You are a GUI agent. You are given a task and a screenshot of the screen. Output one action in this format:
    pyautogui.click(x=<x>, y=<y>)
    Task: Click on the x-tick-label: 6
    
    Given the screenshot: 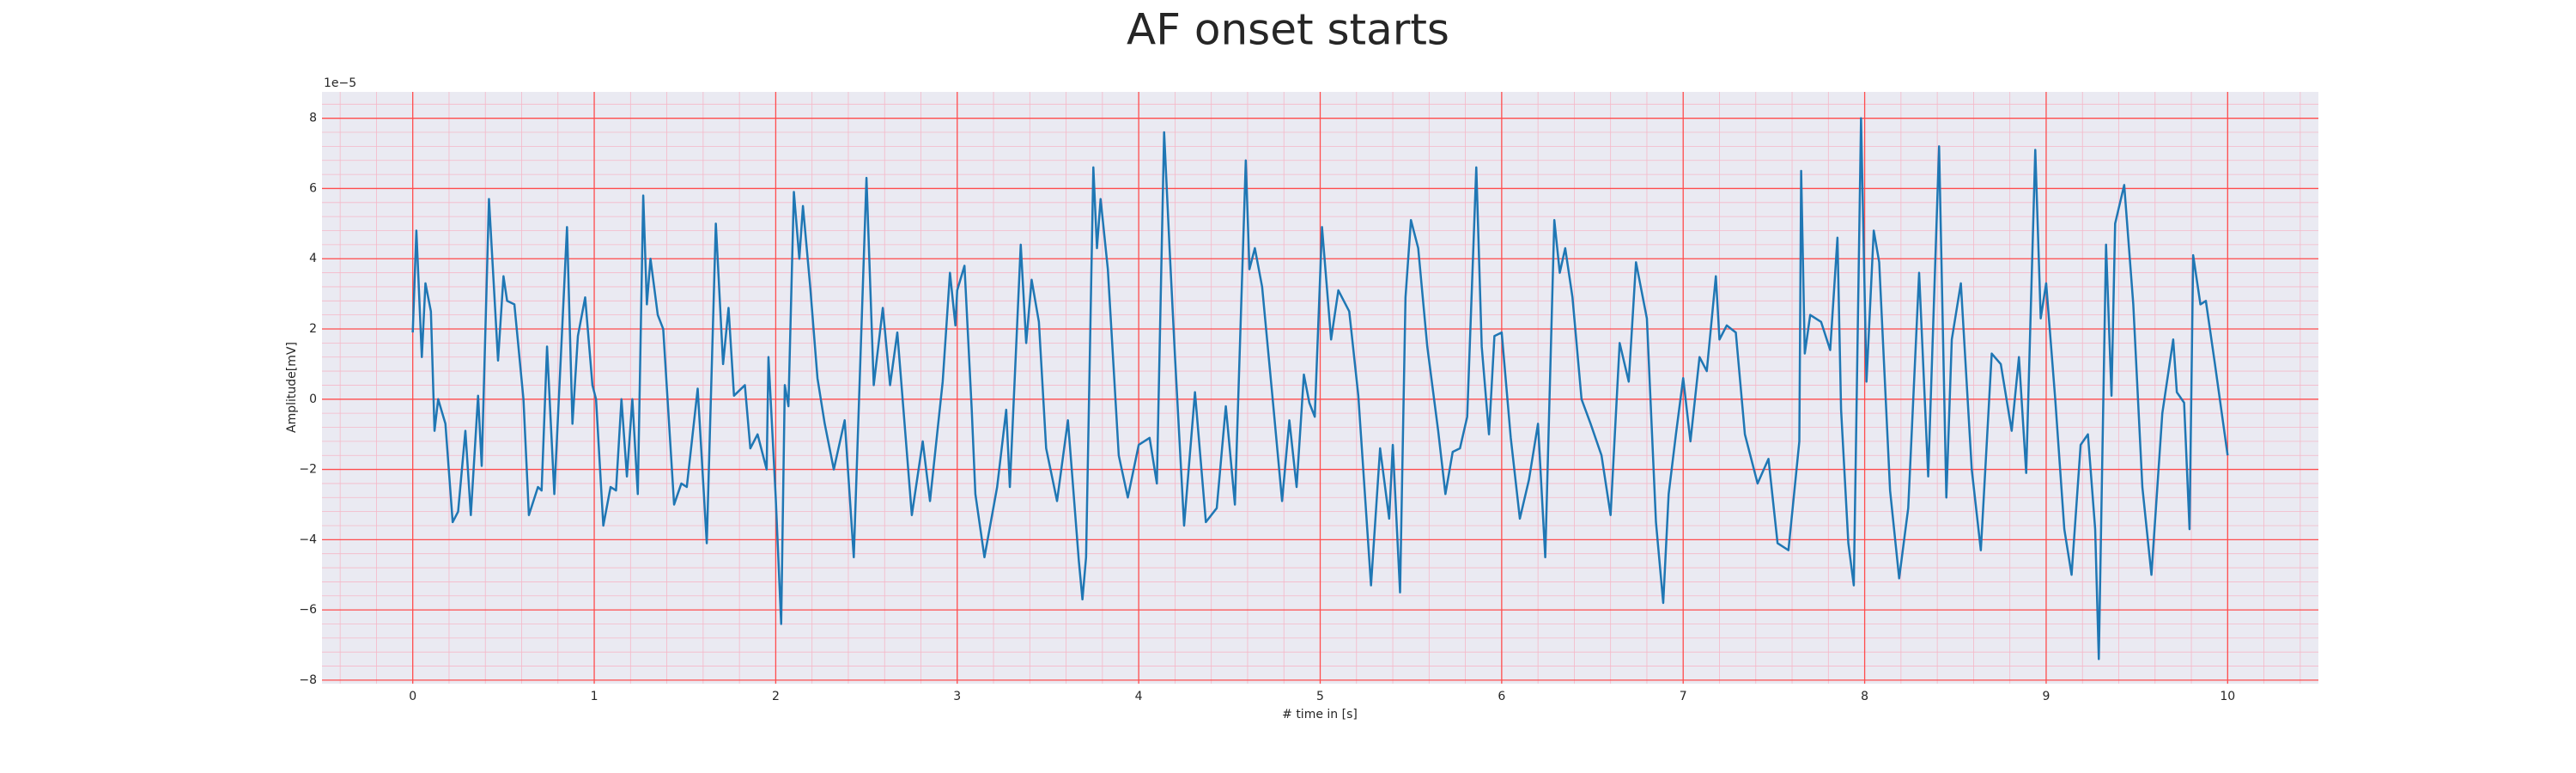 What is the action you would take?
    pyautogui.click(x=1502, y=696)
    